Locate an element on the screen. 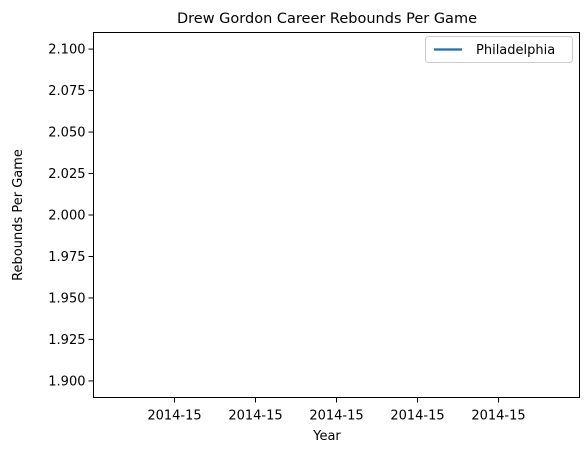 The height and width of the screenshot is (453, 588). legend-label: Philadelphia is located at coordinates (515, 50).